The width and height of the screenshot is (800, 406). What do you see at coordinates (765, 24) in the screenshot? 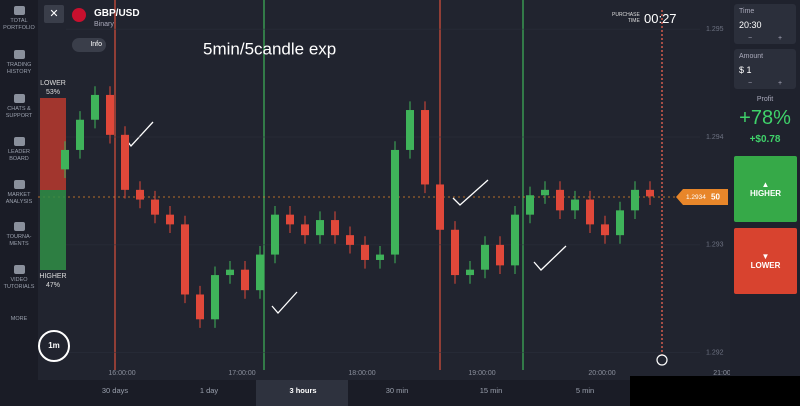
I see `time-box: Time 20:30 − +` at bounding box center [765, 24].